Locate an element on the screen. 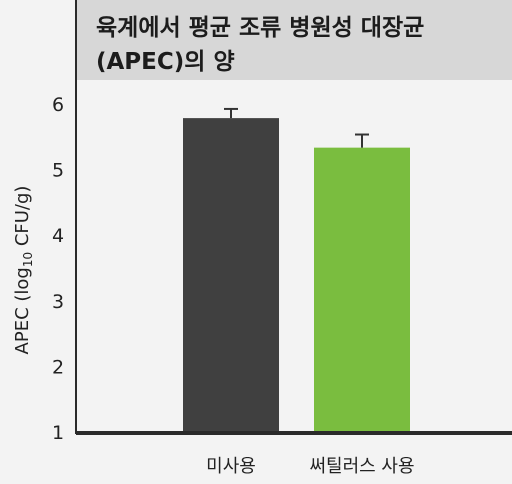 This screenshot has height=484, width=512. chart-title-line-1: 육계에서 평균 조류 병원성 대장균 is located at coordinates (260, 28).